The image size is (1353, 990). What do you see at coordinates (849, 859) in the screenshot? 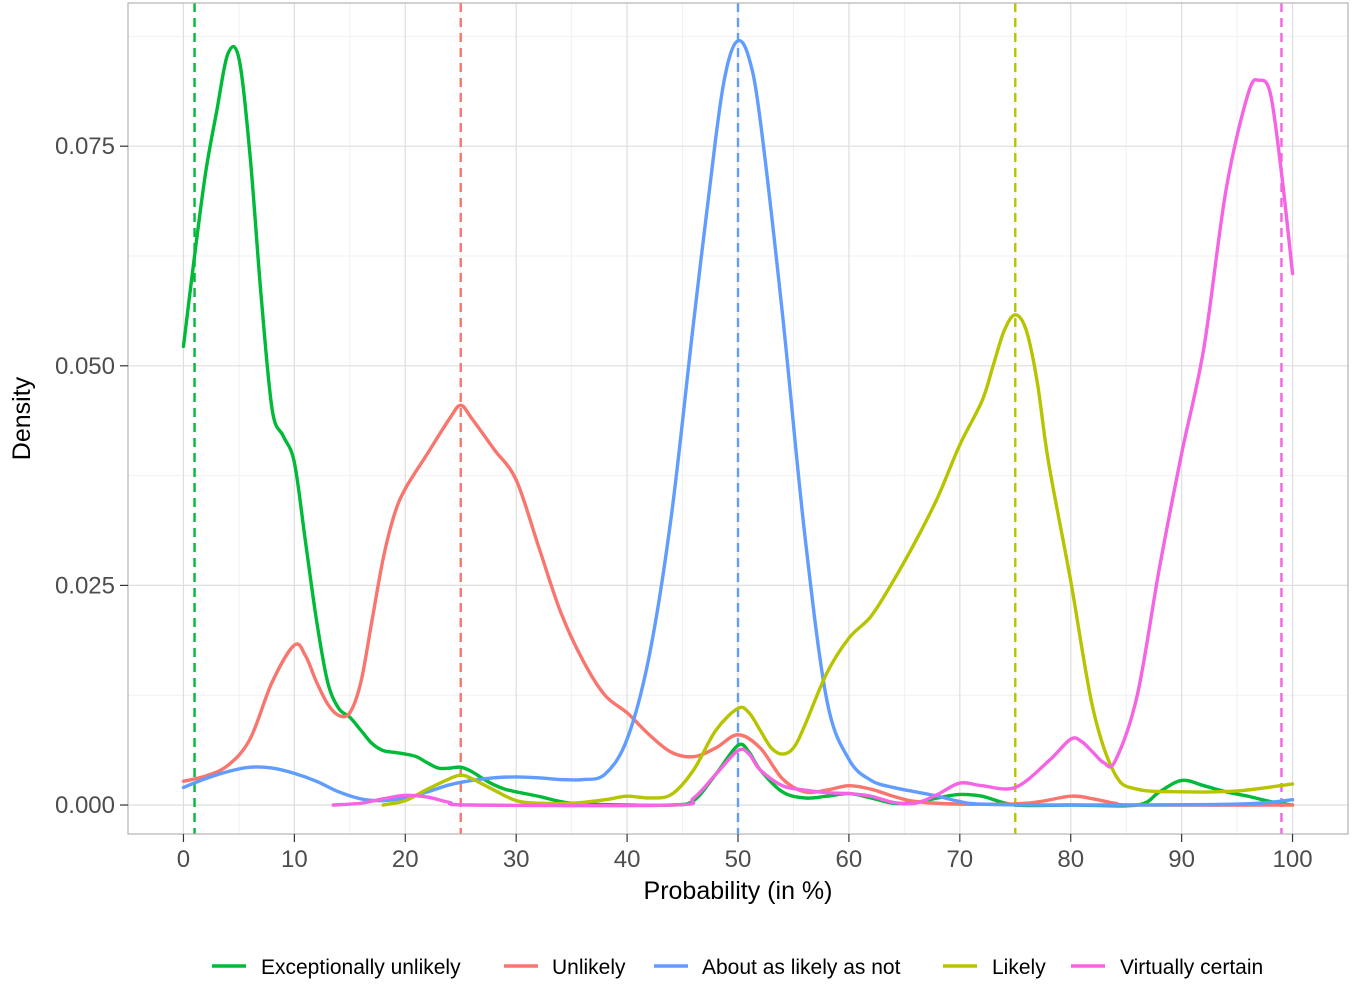
I see `x-tick-label: 60` at bounding box center [849, 859].